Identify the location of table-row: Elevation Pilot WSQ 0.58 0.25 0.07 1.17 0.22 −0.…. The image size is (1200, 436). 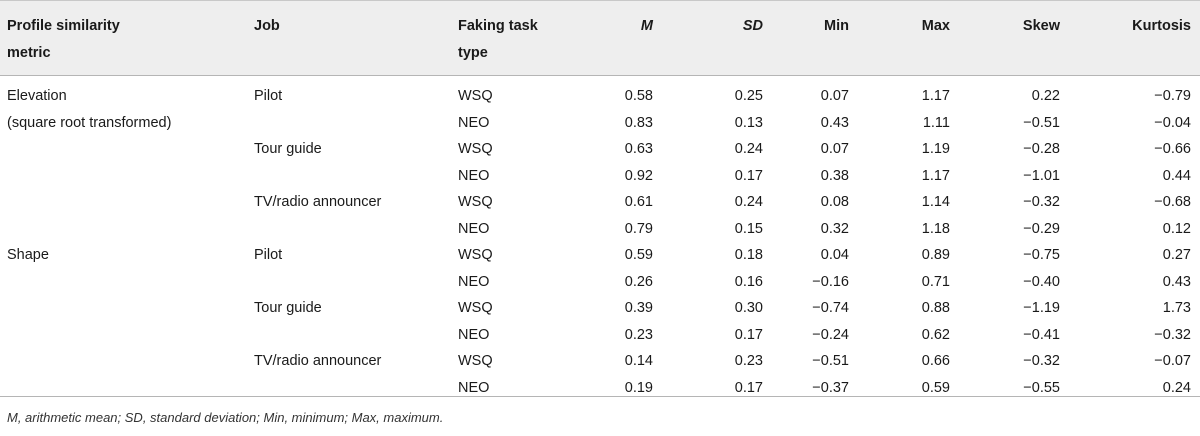
(600, 96).